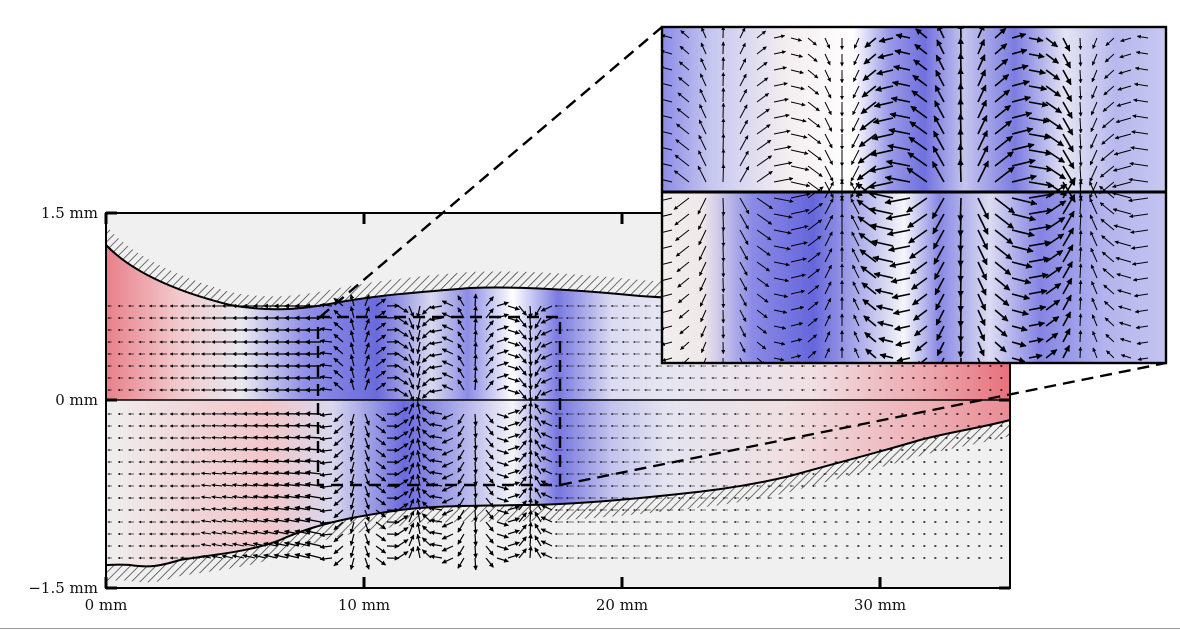  What do you see at coordinates (106, 605) in the screenshot?
I see `x-tick-label-0: 0 mm` at bounding box center [106, 605].